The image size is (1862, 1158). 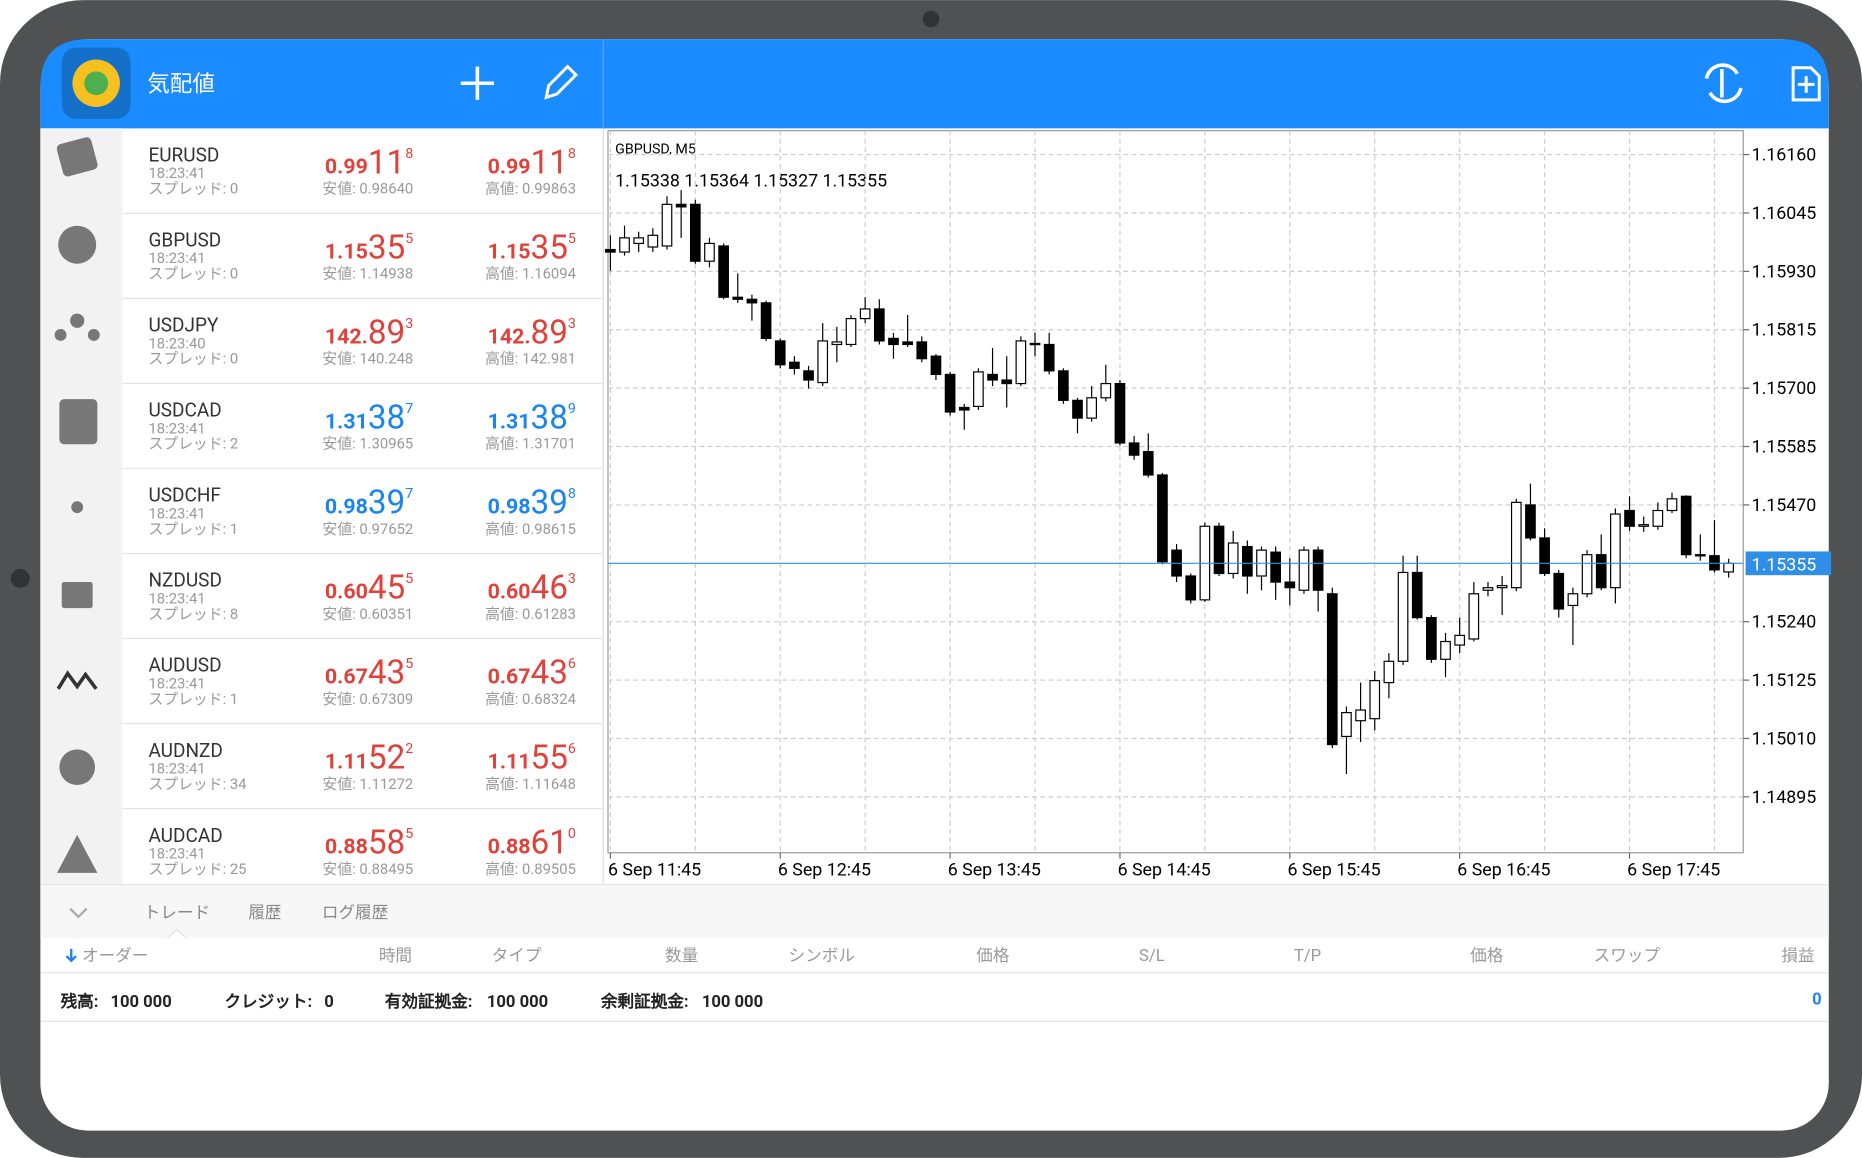 I want to click on bid-price: 1.31387, so click(x=369, y=418).